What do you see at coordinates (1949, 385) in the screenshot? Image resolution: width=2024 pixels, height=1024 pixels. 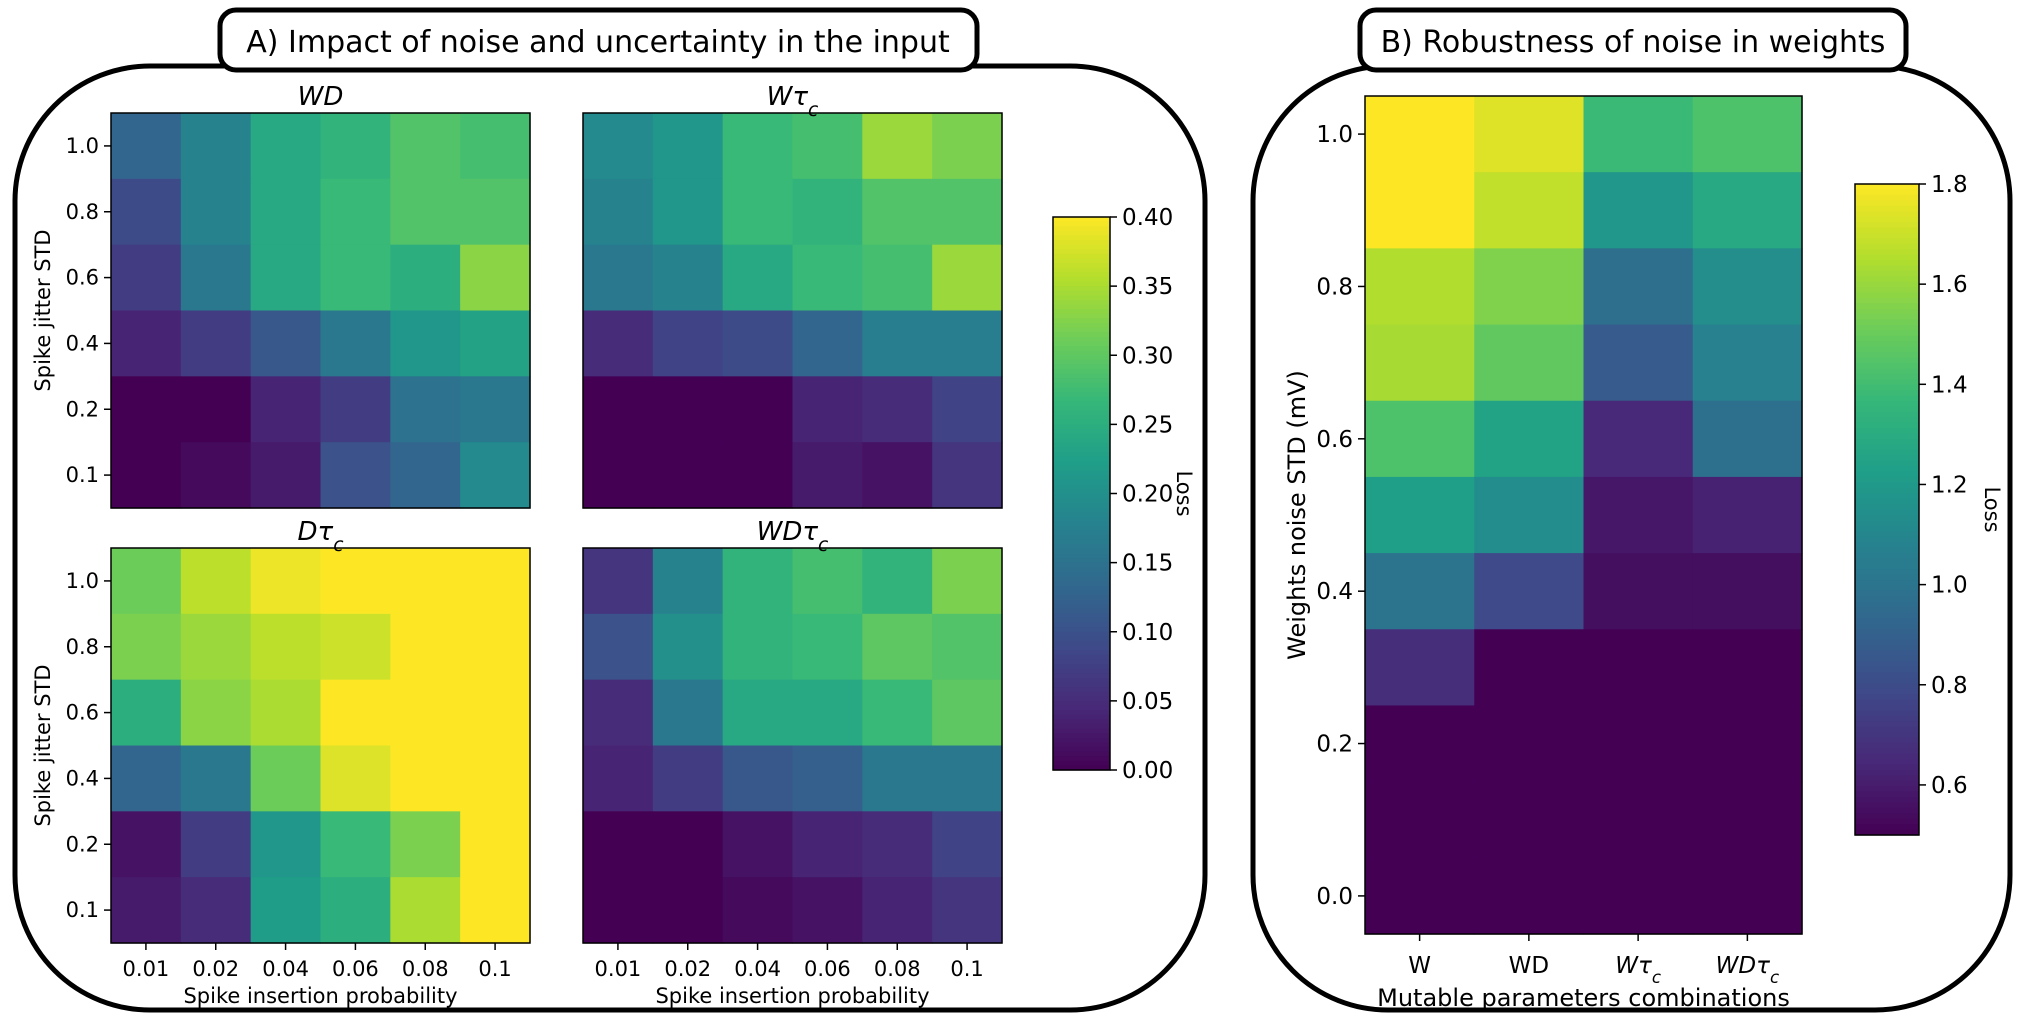 I see `colorbar-tick-label: 1.4` at bounding box center [1949, 385].